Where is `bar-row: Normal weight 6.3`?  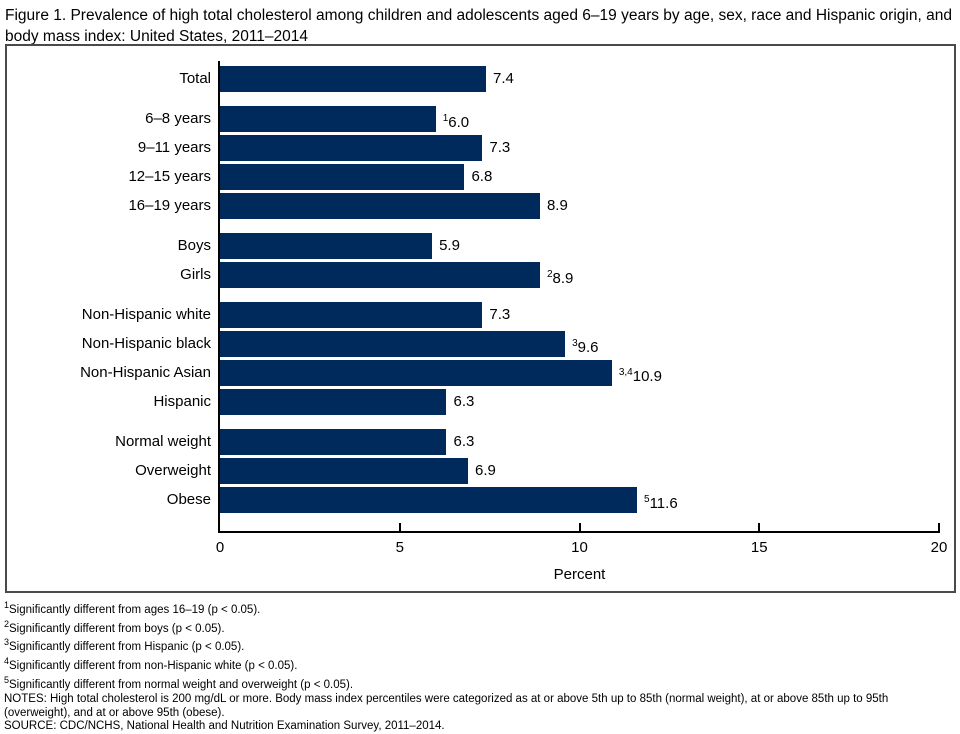
bar-row: Normal weight 6.3 is located at coordinates (473, 442).